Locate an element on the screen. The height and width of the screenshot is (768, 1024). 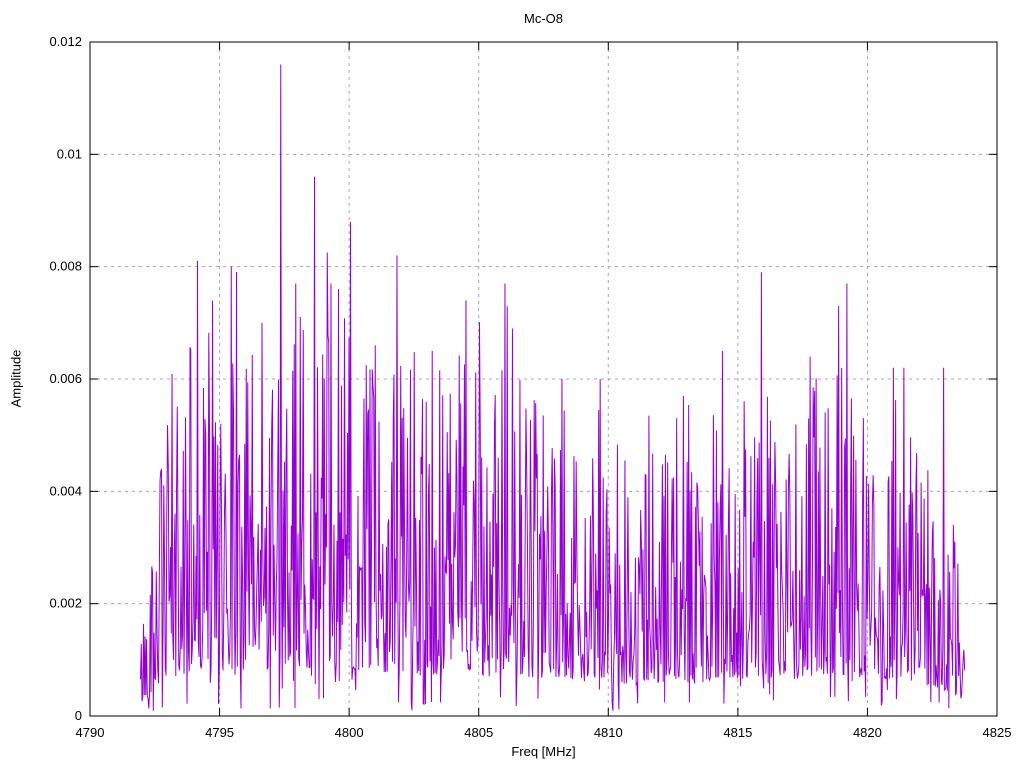
svg-text: 0 is located at coordinates (78, 715).